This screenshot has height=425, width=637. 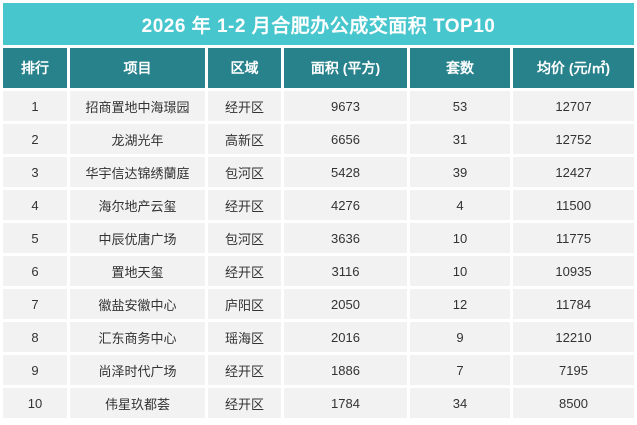 I want to click on cell-area: 3636, so click(x=345, y=238).